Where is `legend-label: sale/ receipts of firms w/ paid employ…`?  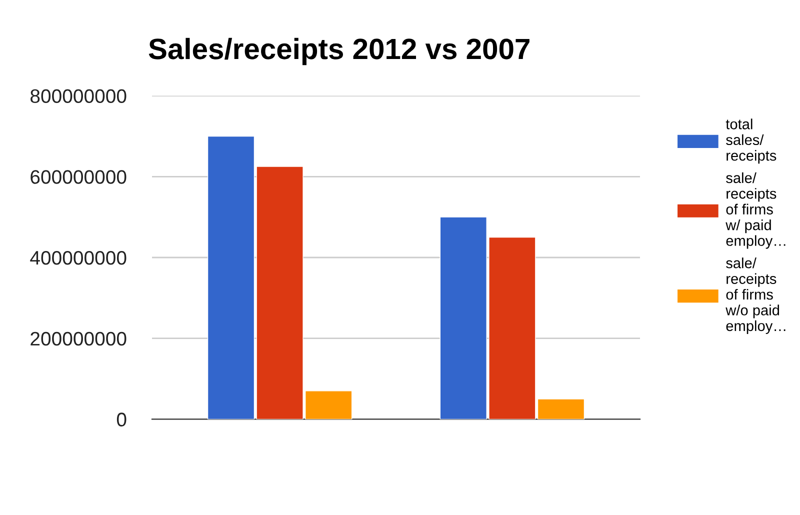 legend-label: sale/ receipts of firms w/ paid employ… is located at coordinates (756, 210).